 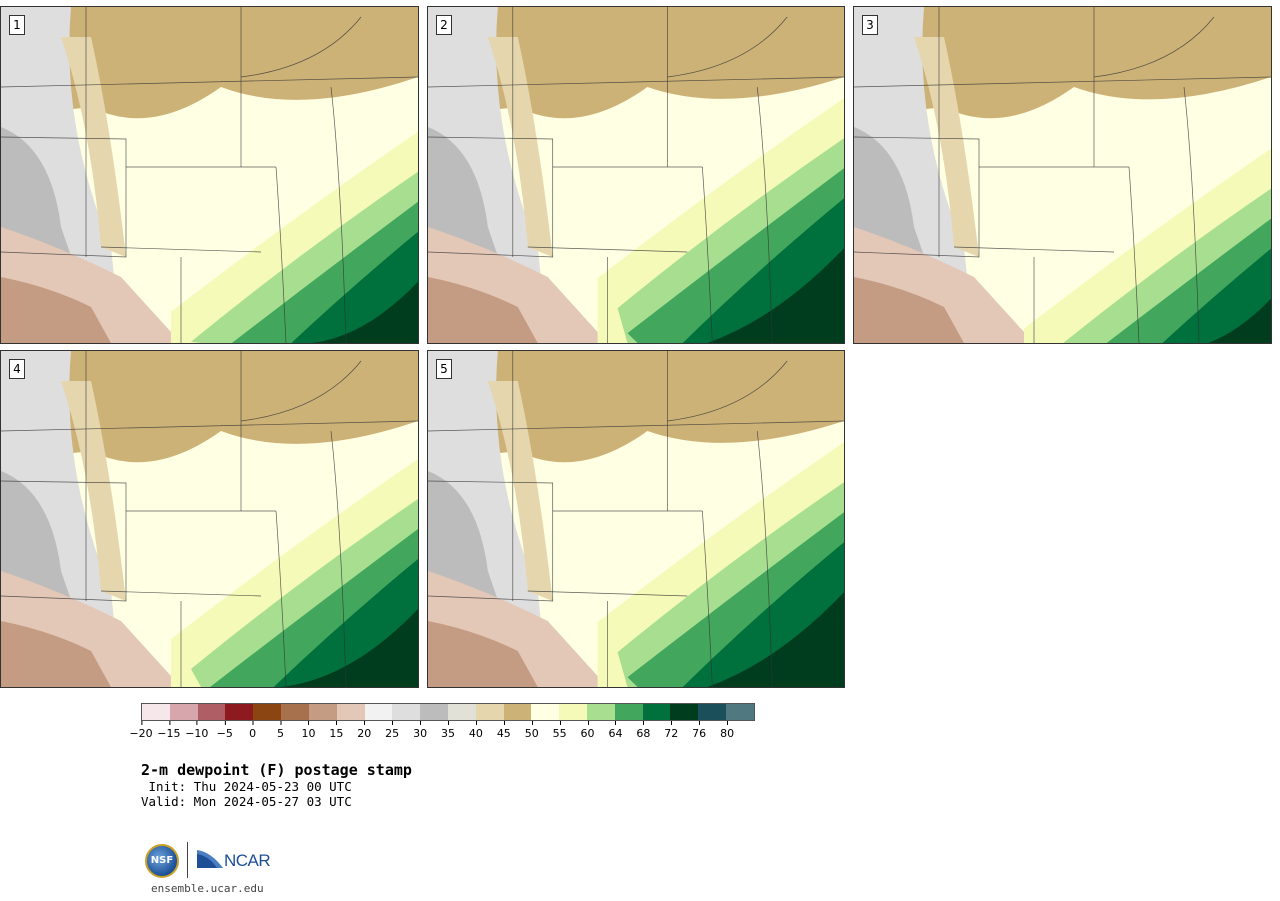 I want to click on member-number-label: 4, so click(x=17, y=369).